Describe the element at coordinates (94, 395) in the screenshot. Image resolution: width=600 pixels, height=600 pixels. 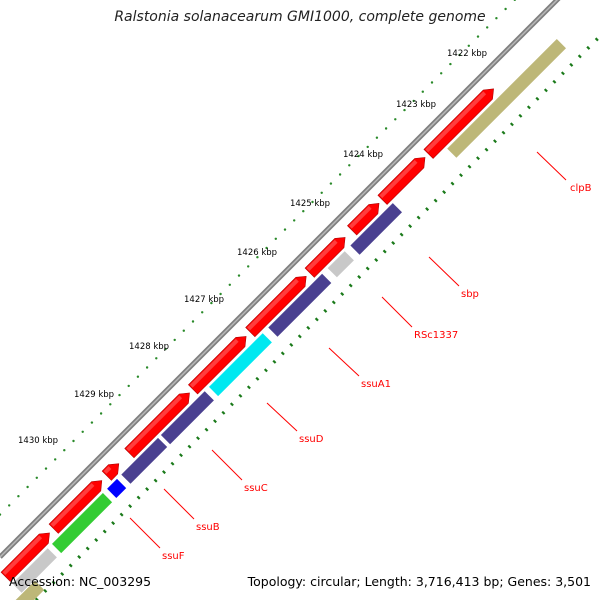
I see `kbp-label: 1429 kbp` at that location.